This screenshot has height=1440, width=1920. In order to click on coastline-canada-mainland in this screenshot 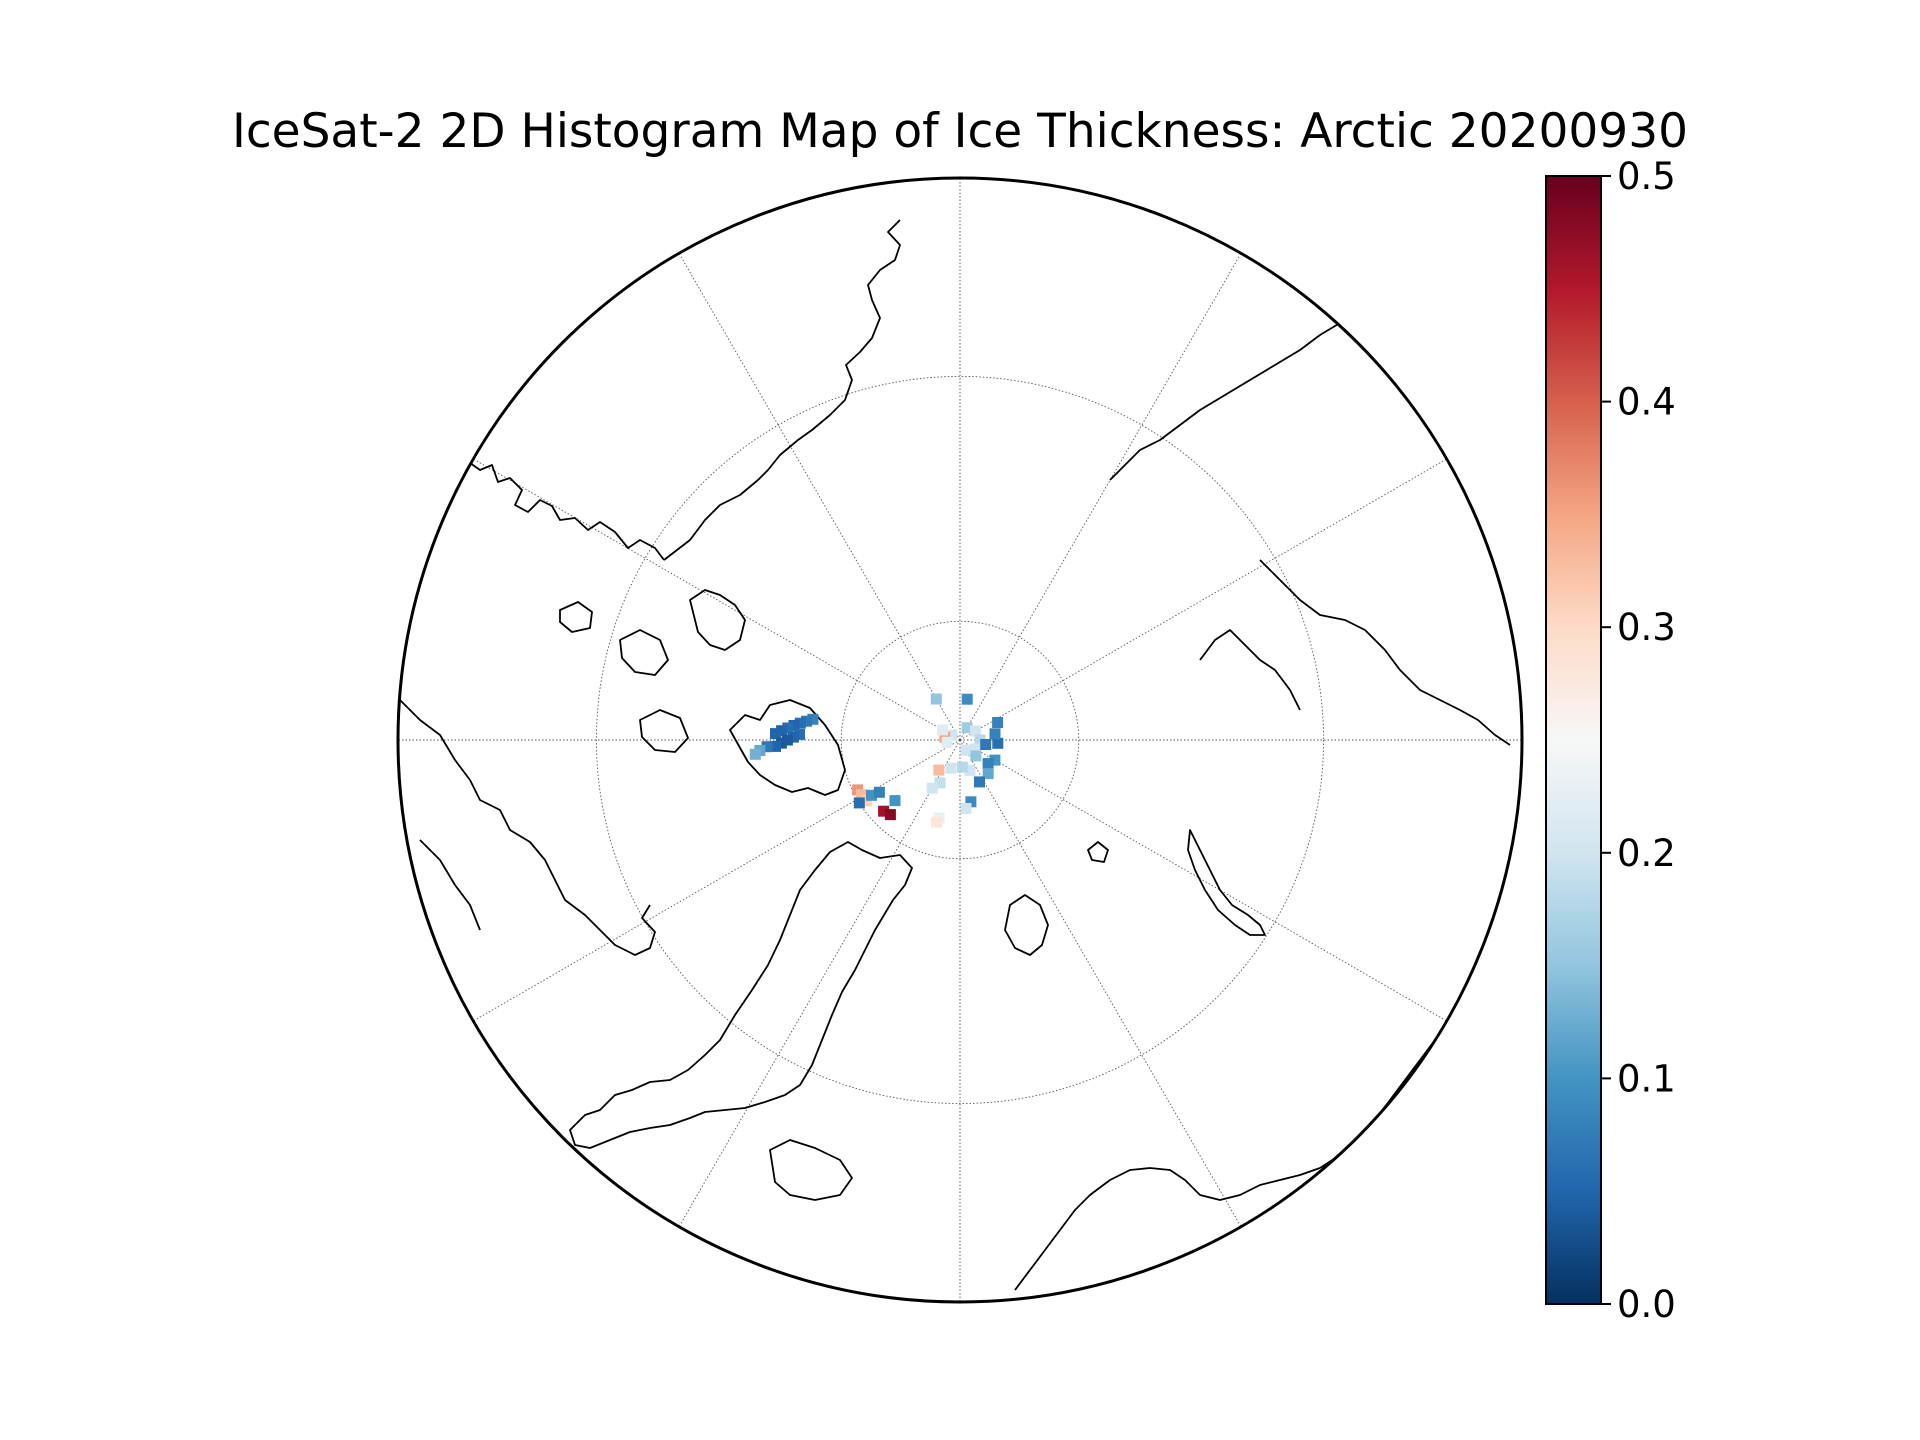, I will do `click(563, 509)`.